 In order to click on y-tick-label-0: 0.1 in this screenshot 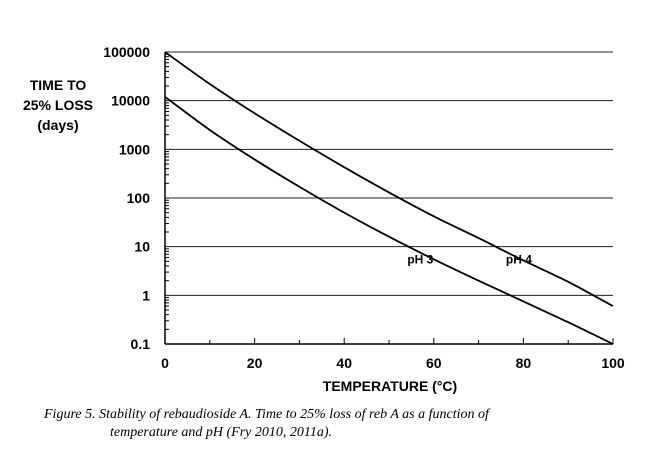, I will do `click(141, 344)`.